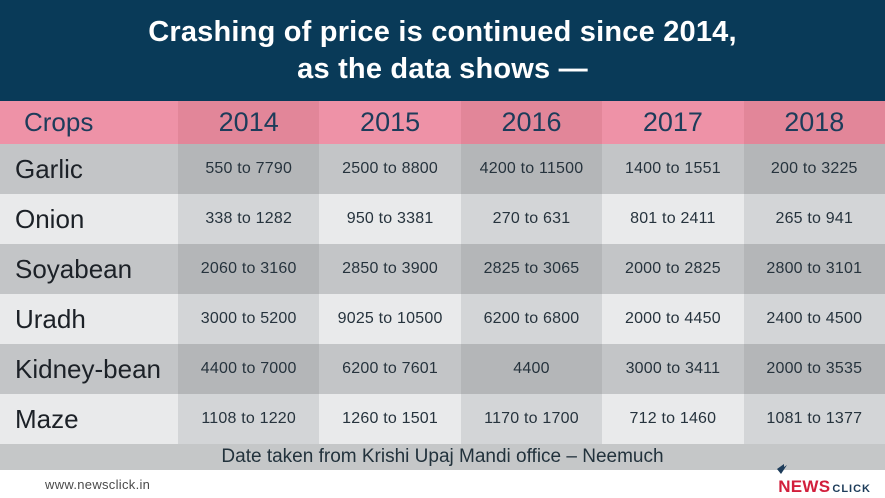 The height and width of the screenshot is (498, 885). What do you see at coordinates (673, 169) in the screenshot?
I see `price-cell: 1400 to 1551` at bounding box center [673, 169].